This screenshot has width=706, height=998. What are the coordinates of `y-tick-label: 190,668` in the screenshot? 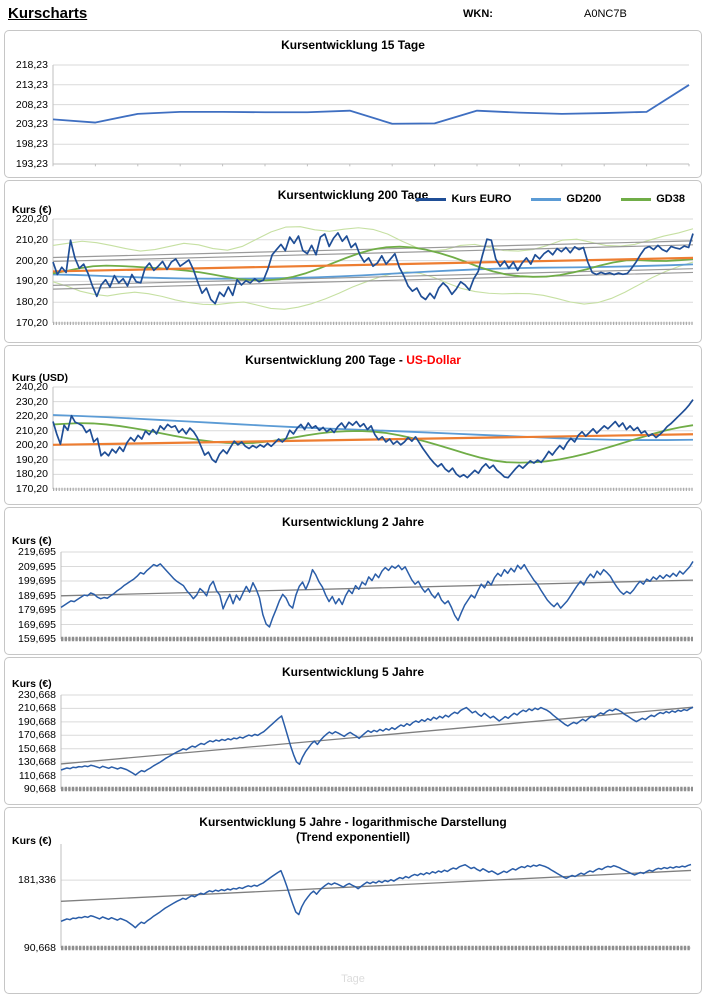 It's located at (37, 721).